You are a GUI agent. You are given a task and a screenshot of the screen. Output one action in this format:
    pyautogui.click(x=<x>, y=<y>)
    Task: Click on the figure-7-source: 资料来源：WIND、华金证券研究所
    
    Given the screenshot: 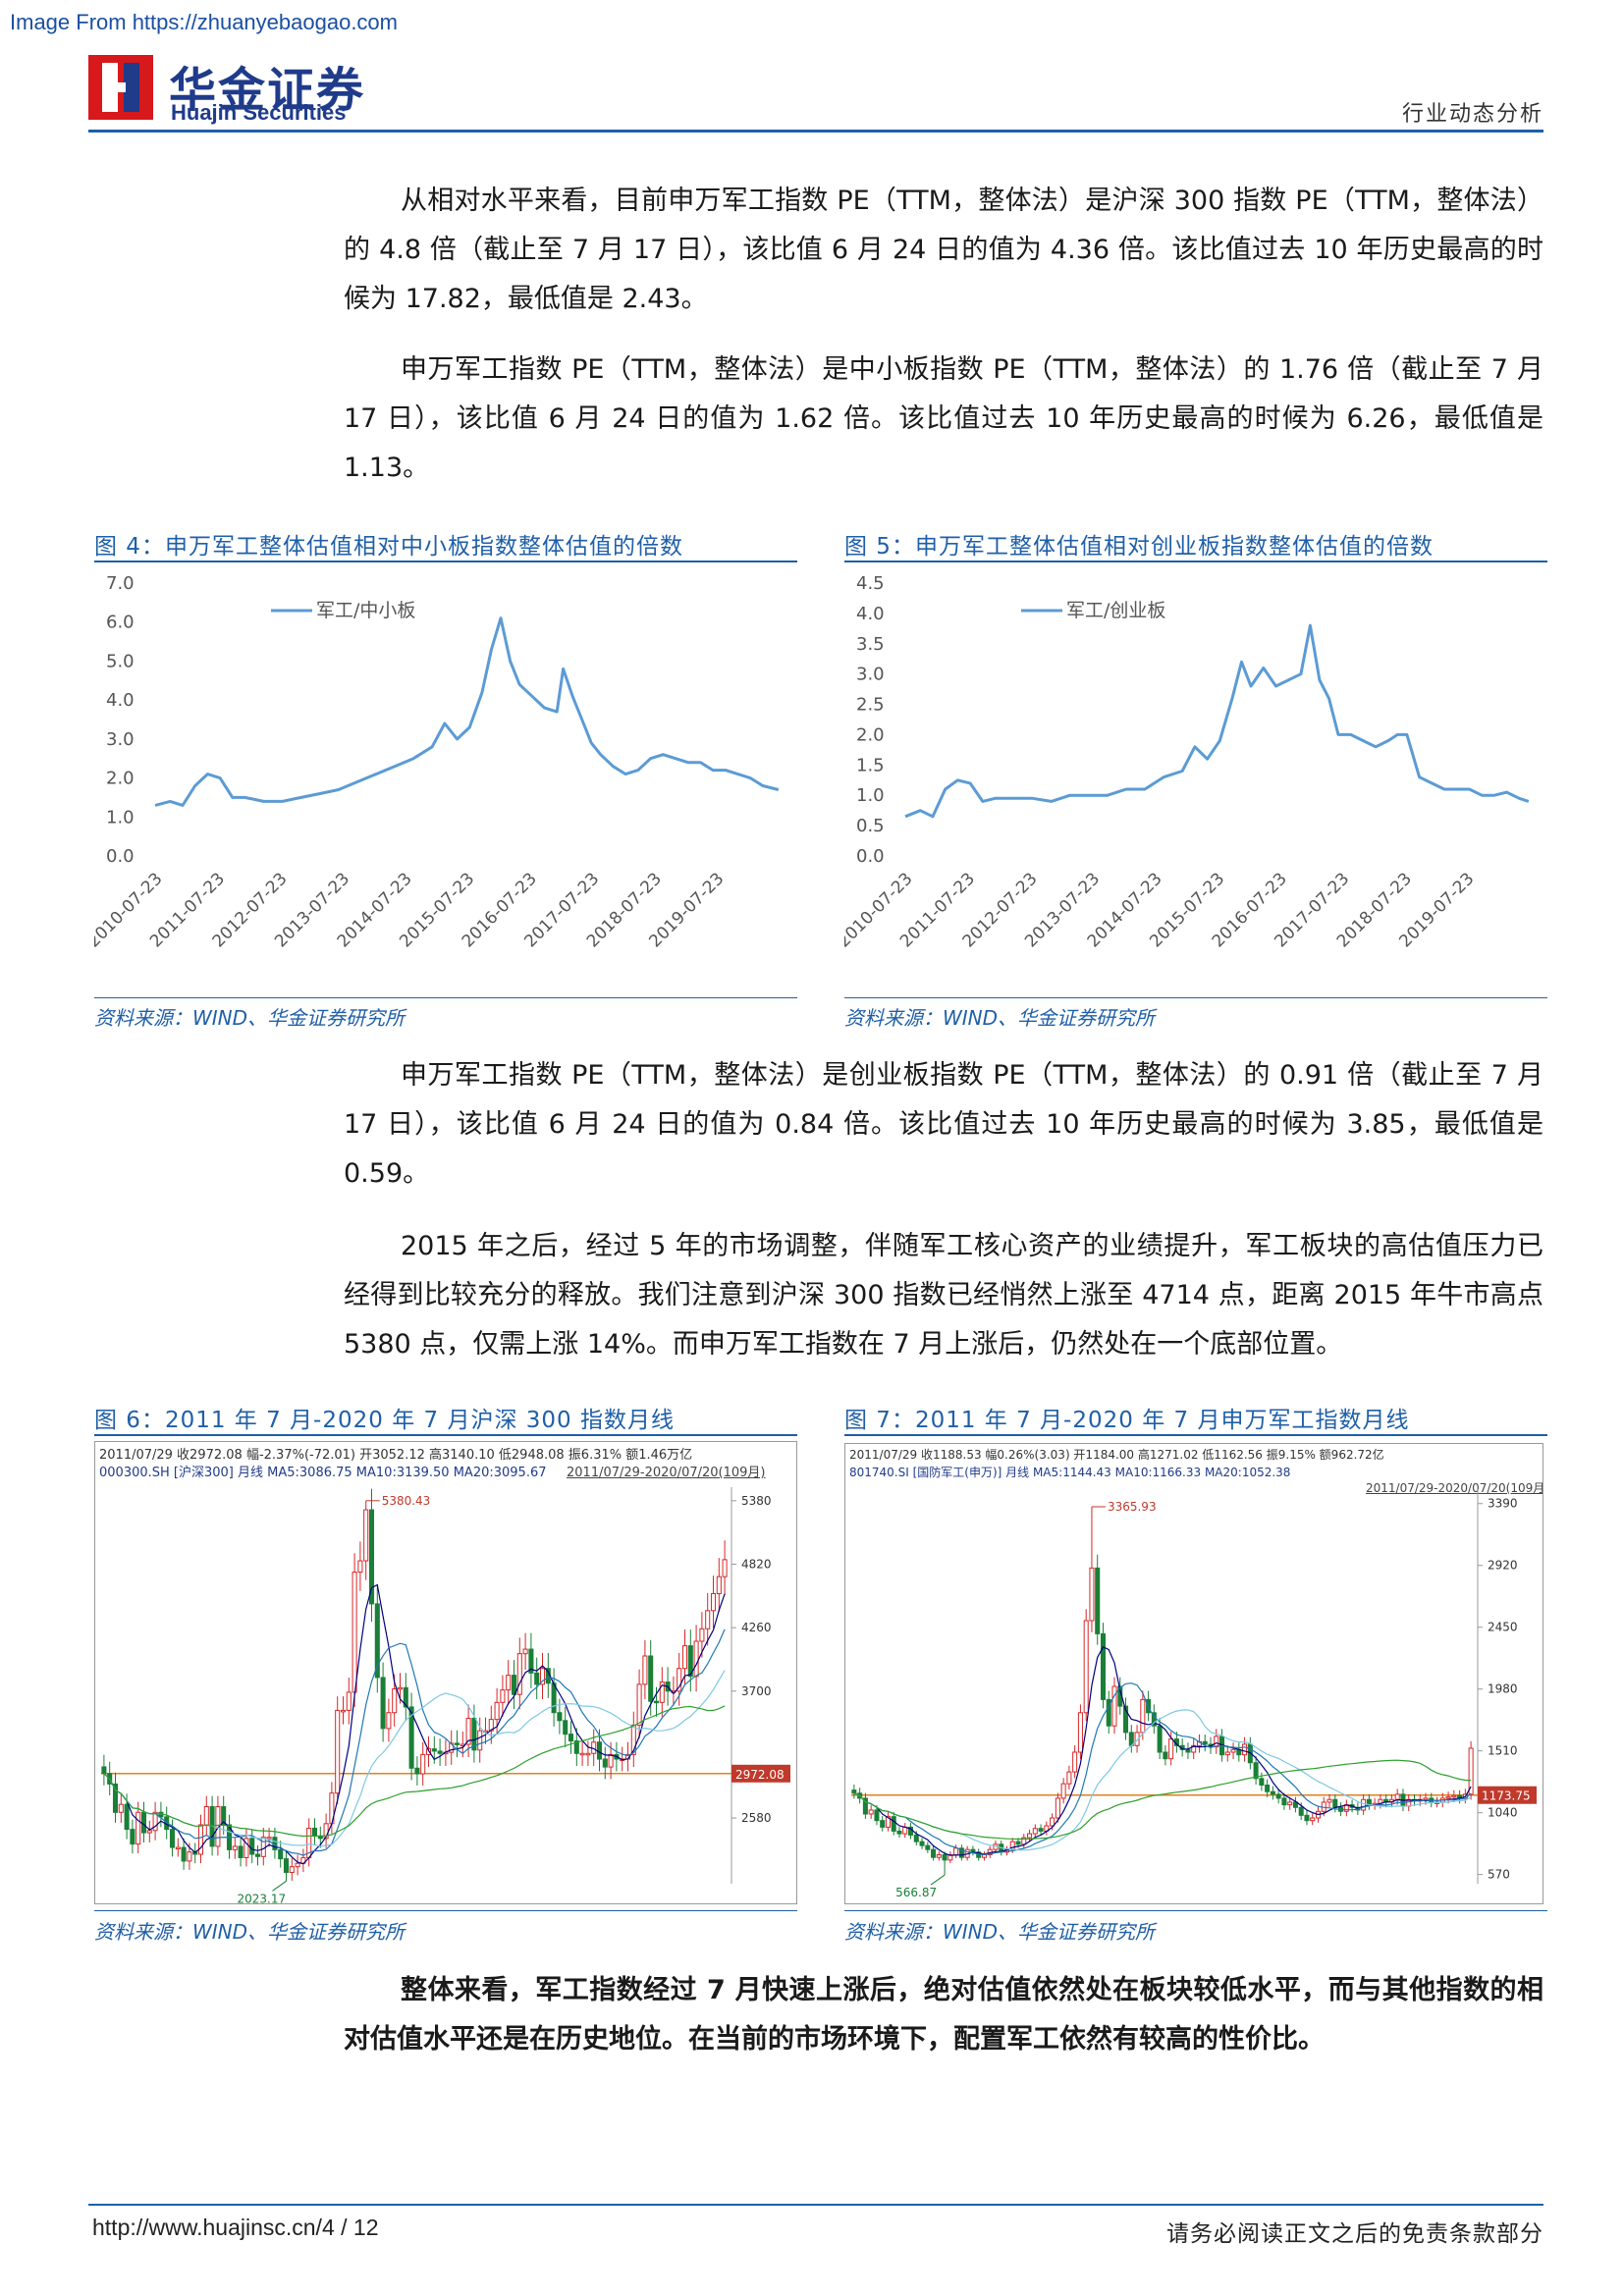 What is the action you would take?
    pyautogui.click(x=1000, y=1932)
    